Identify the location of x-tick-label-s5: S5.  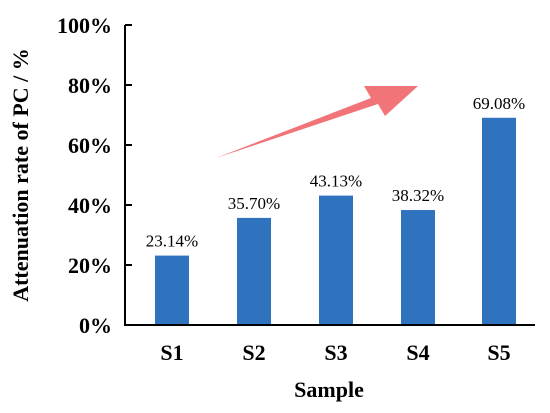
(498, 352).